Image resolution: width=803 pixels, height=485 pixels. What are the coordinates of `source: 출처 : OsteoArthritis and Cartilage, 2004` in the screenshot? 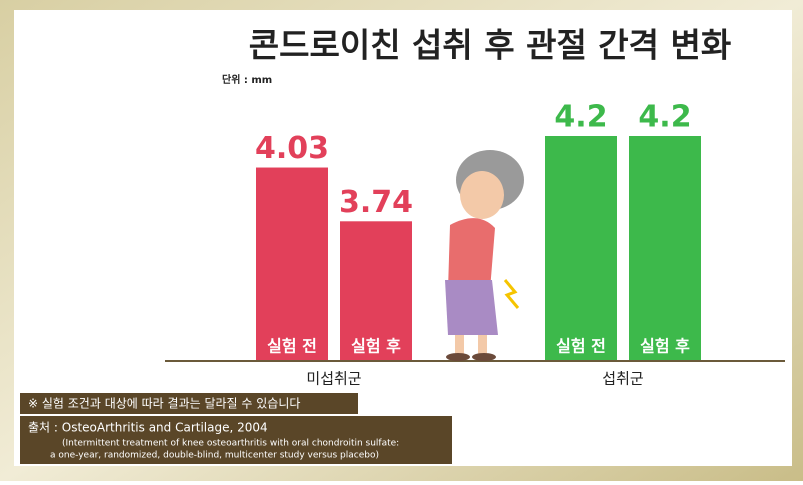 It's located at (148, 428).